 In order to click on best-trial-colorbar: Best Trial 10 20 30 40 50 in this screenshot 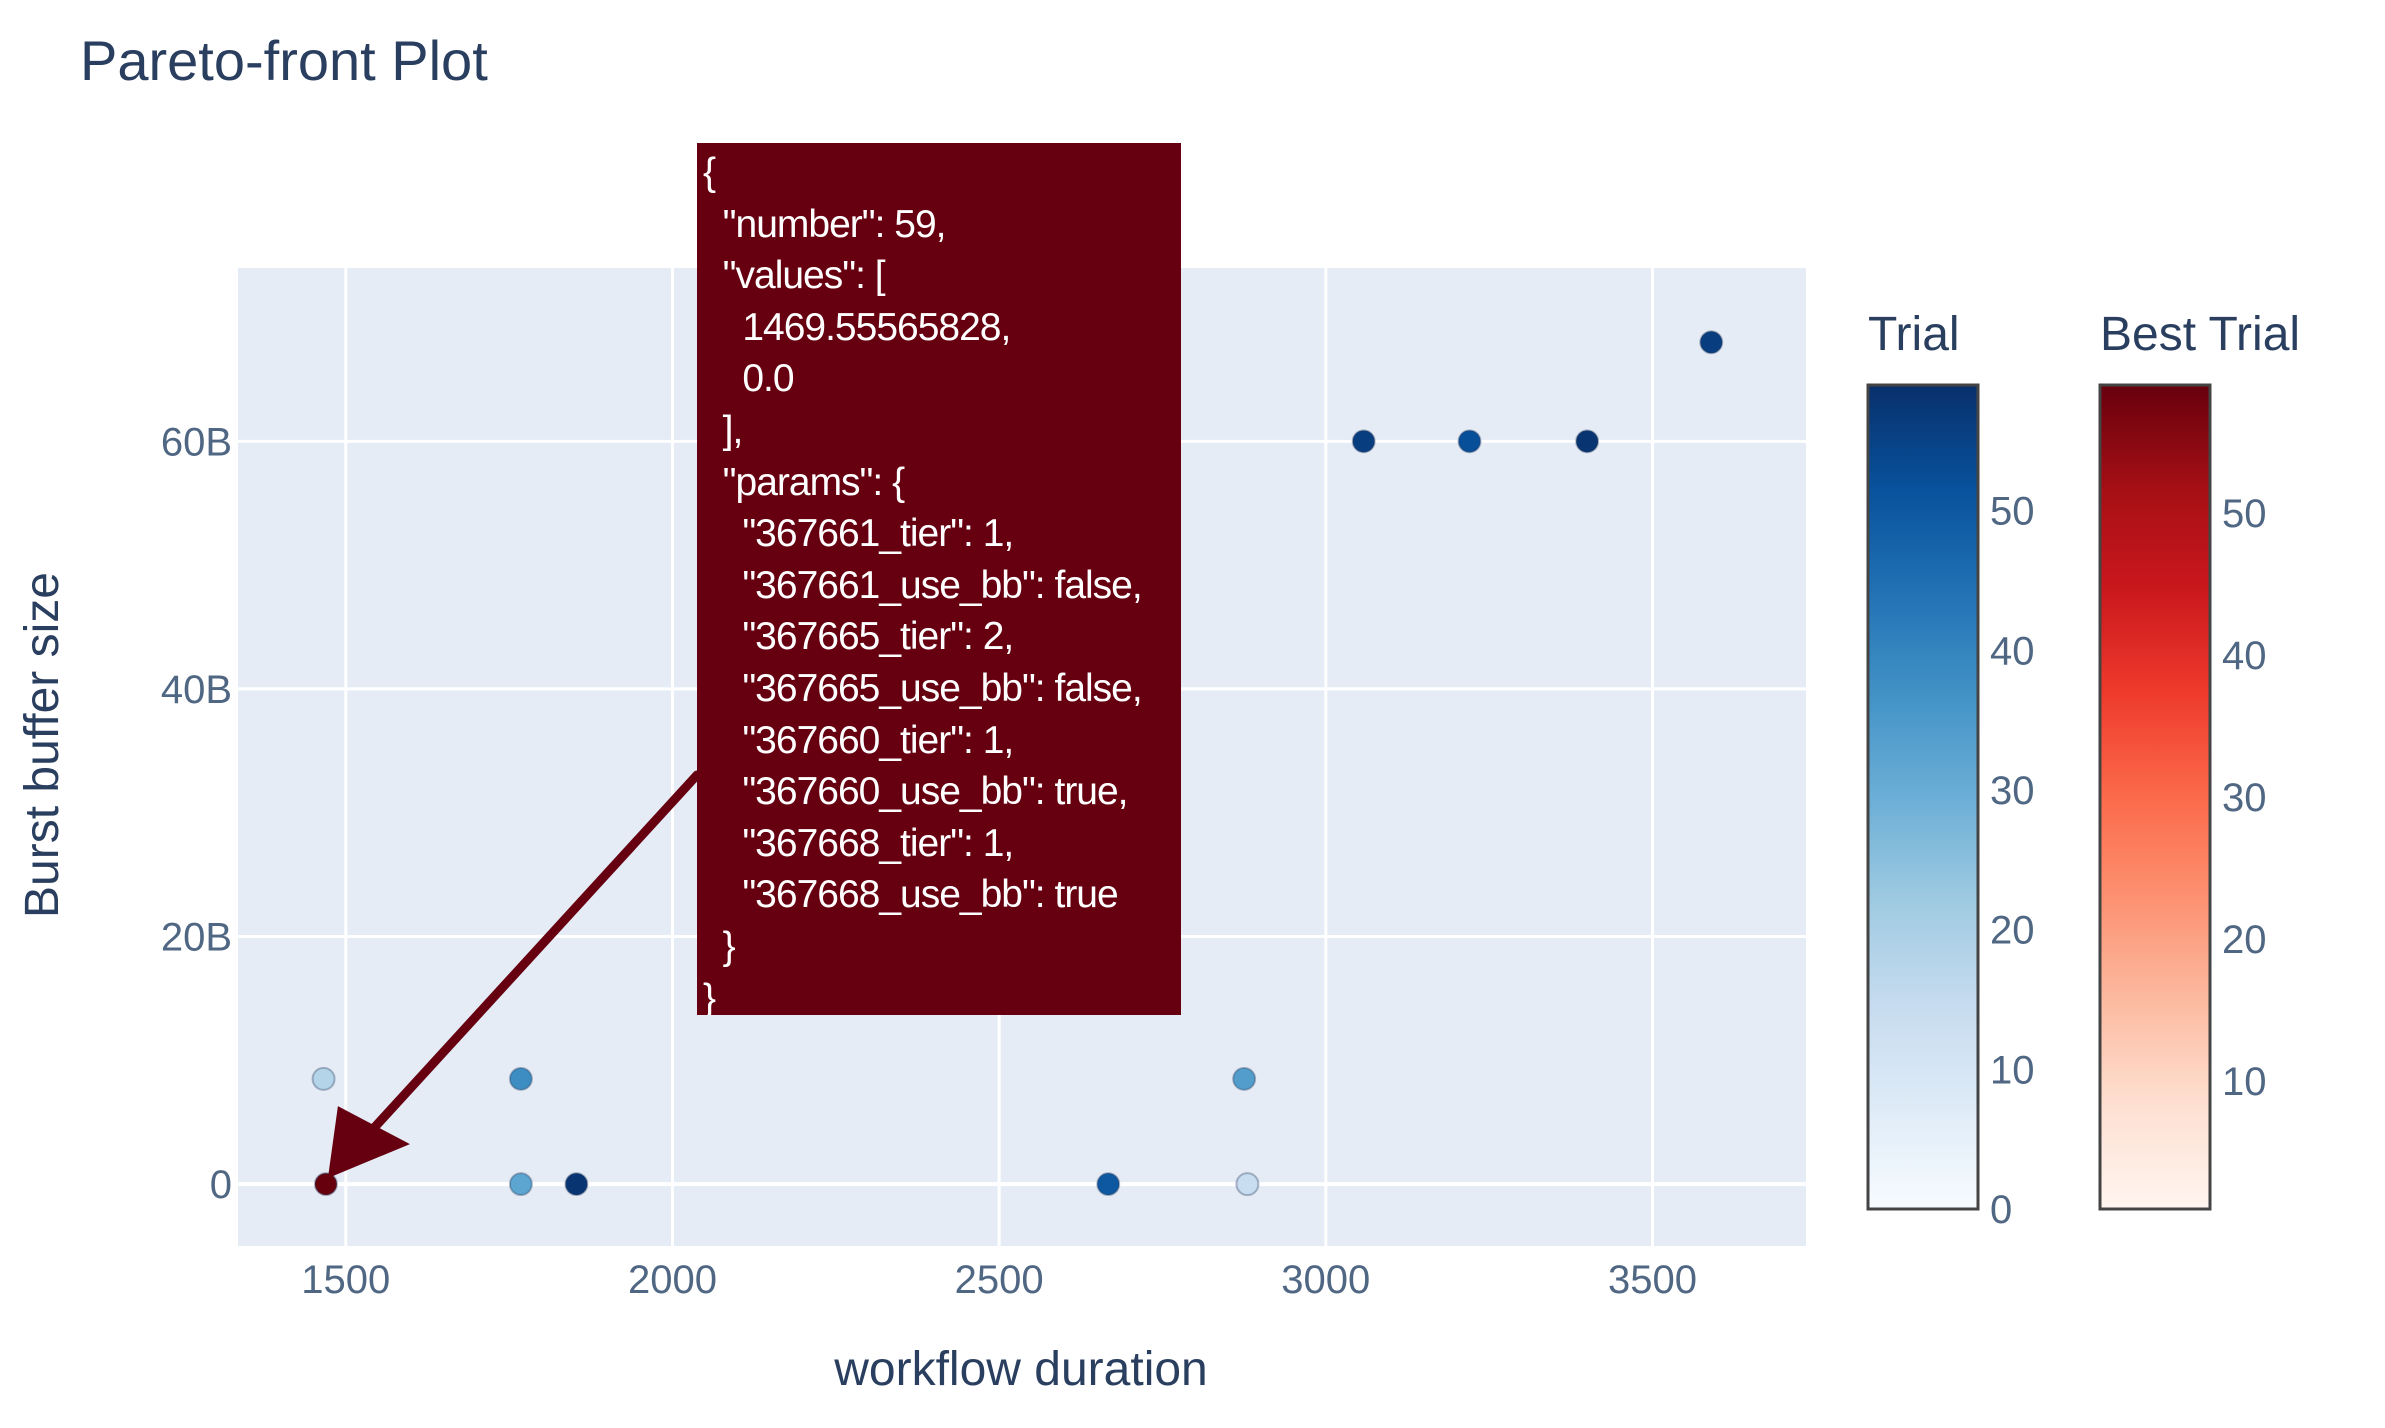, I will do `click(2199, 759)`.